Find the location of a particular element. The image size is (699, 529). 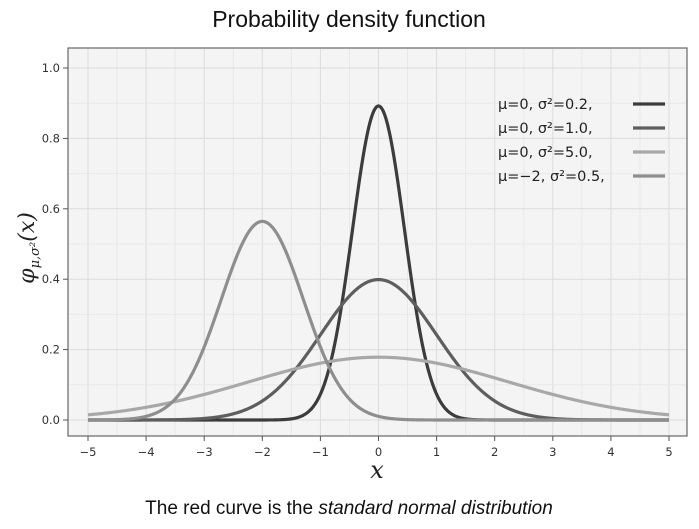

y-axis-label: φμ,σ²(x) is located at coordinates (29, 248).